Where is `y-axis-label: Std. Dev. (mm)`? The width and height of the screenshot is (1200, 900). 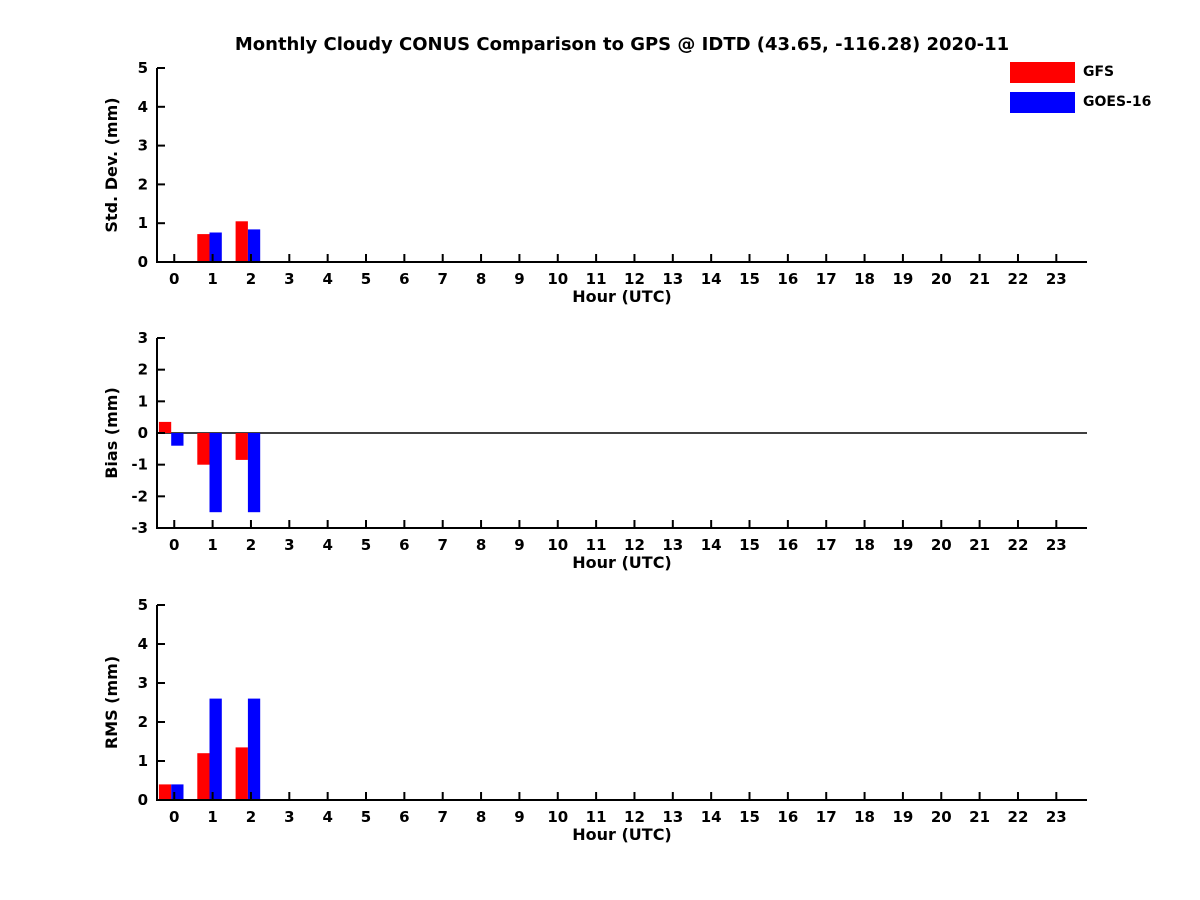
y-axis-label: Std. Dev. (mm) is located at coordinates (111, 164).